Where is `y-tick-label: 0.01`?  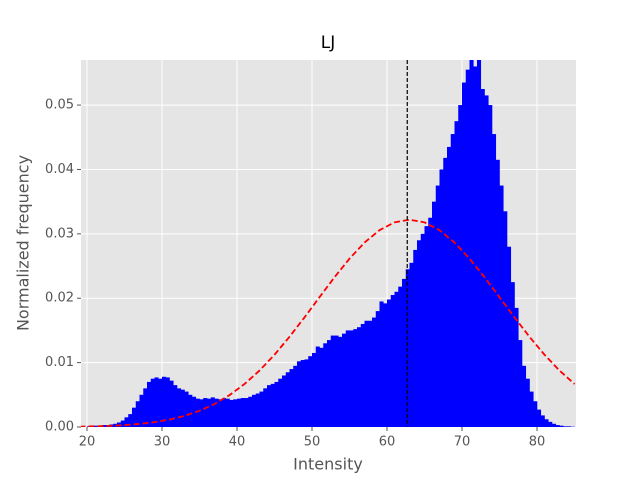 y-tick-label: 0.01 is located at coordinates (59, 362).